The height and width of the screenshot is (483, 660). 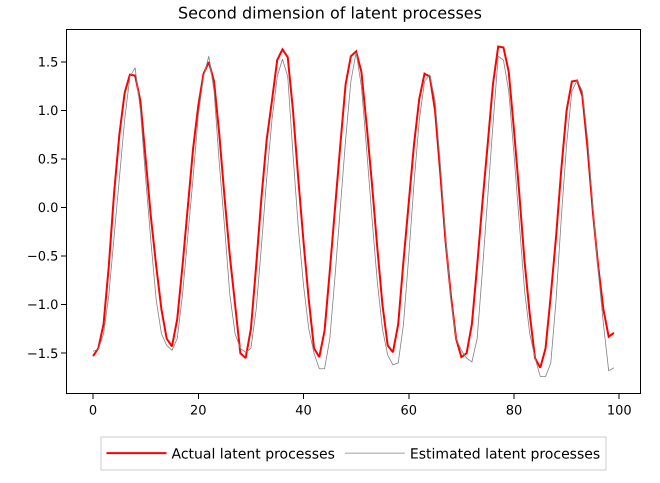 What do you see at coordinates (514, 411) in the screenshot?
I see `x-tick-label: 80` at bounding box center [514, 411].